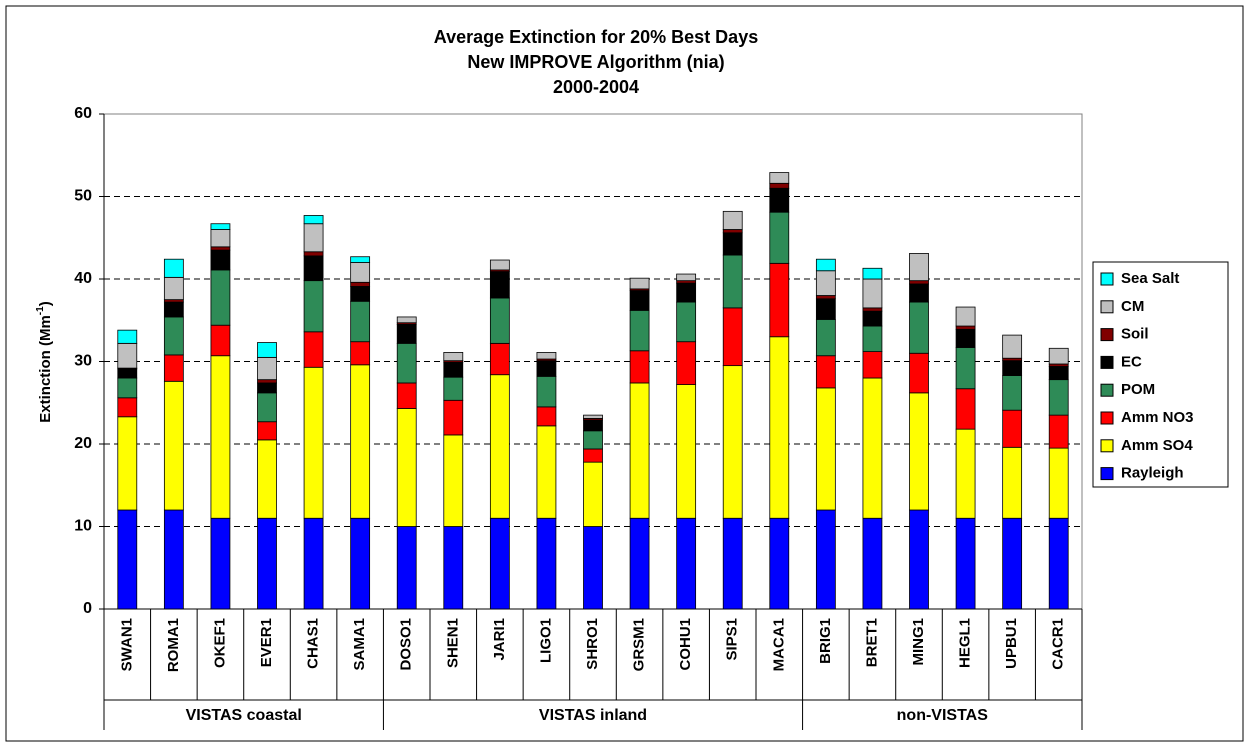 Image resolution: width=1250 pixels, height=752 pixels. Describe the element at coordinates (244, 715) in the screenshot. I see `group-label: VISTAS coastal` at that location.